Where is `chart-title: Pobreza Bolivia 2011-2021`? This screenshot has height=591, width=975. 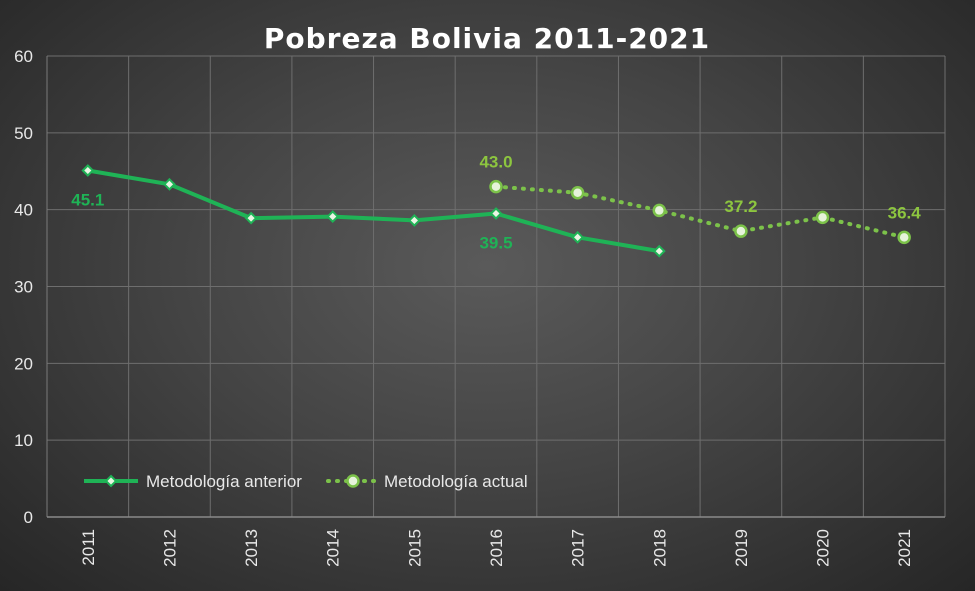
chart-title: Pobreza Bolivia 2011-2021 is located at coordinates (487, 38).